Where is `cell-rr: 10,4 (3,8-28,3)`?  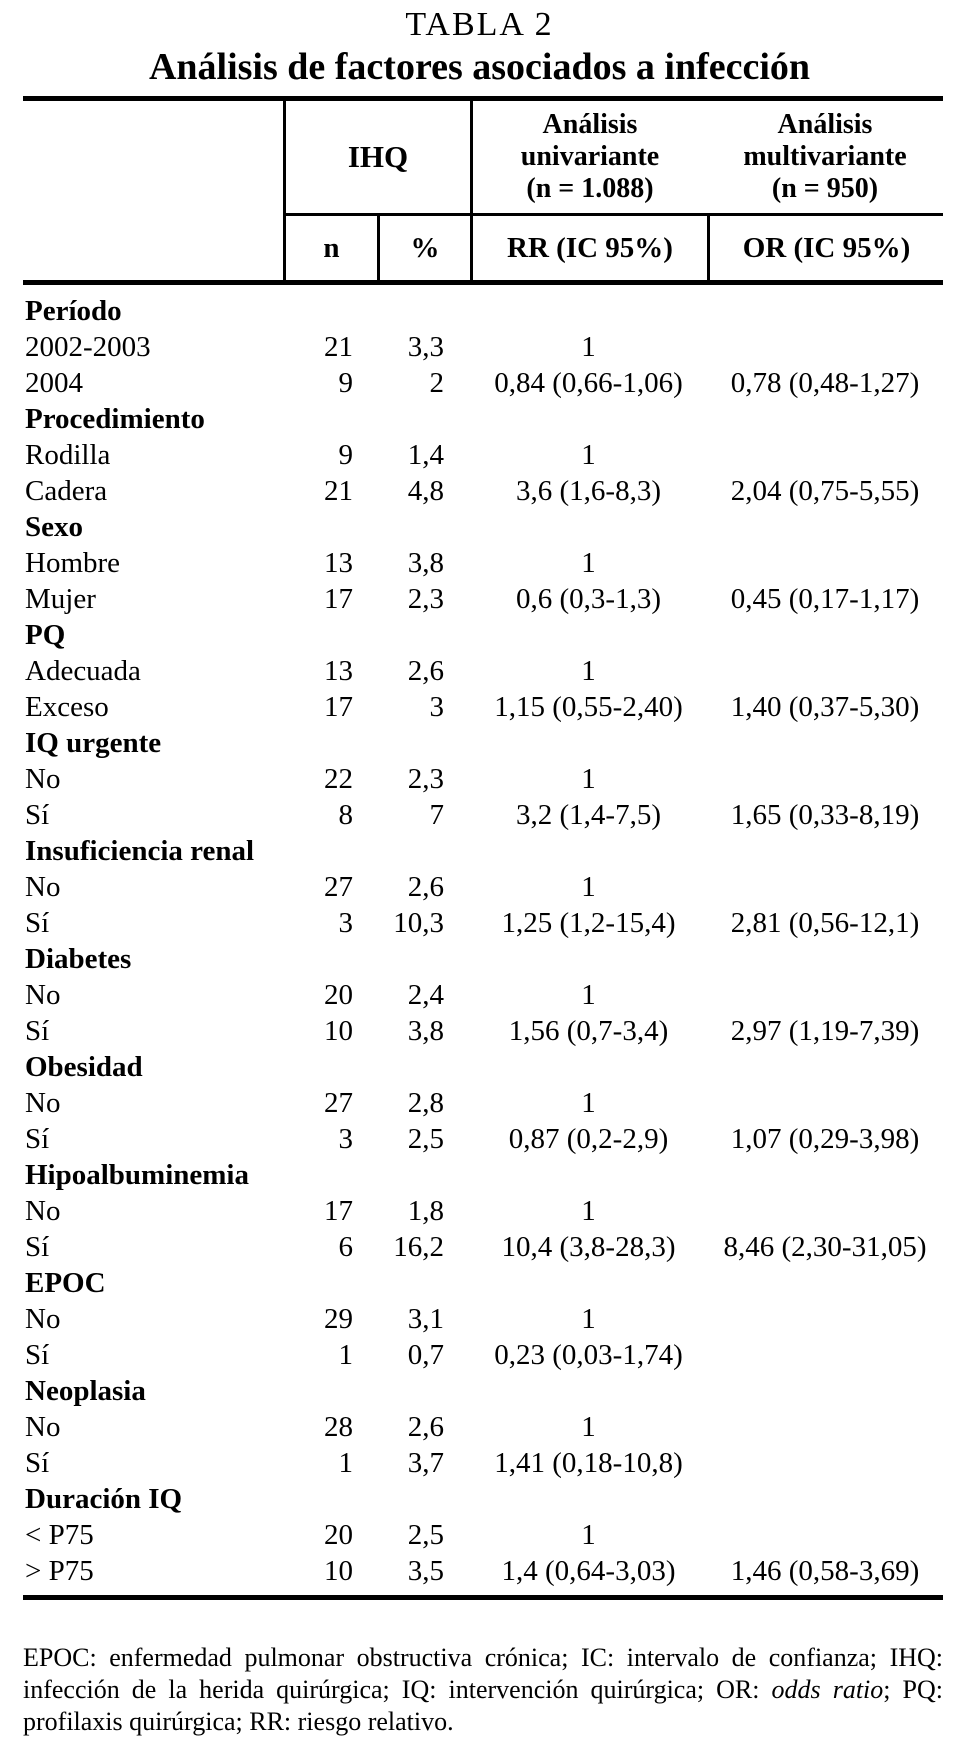
cell-rr: 10,4 (3,8-28,3) is located at coordinates (588, 1247).